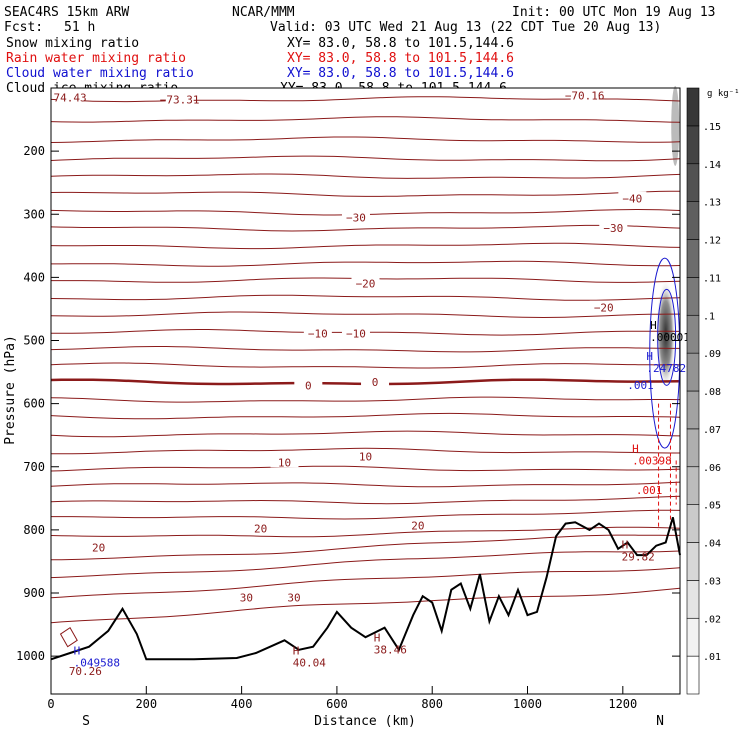 This screenshot has height=740, width=740. What do you see at coordinates (712, 430) in the screenshot?
I see `colorbar-level: .07` at bounding box center [712, 430].